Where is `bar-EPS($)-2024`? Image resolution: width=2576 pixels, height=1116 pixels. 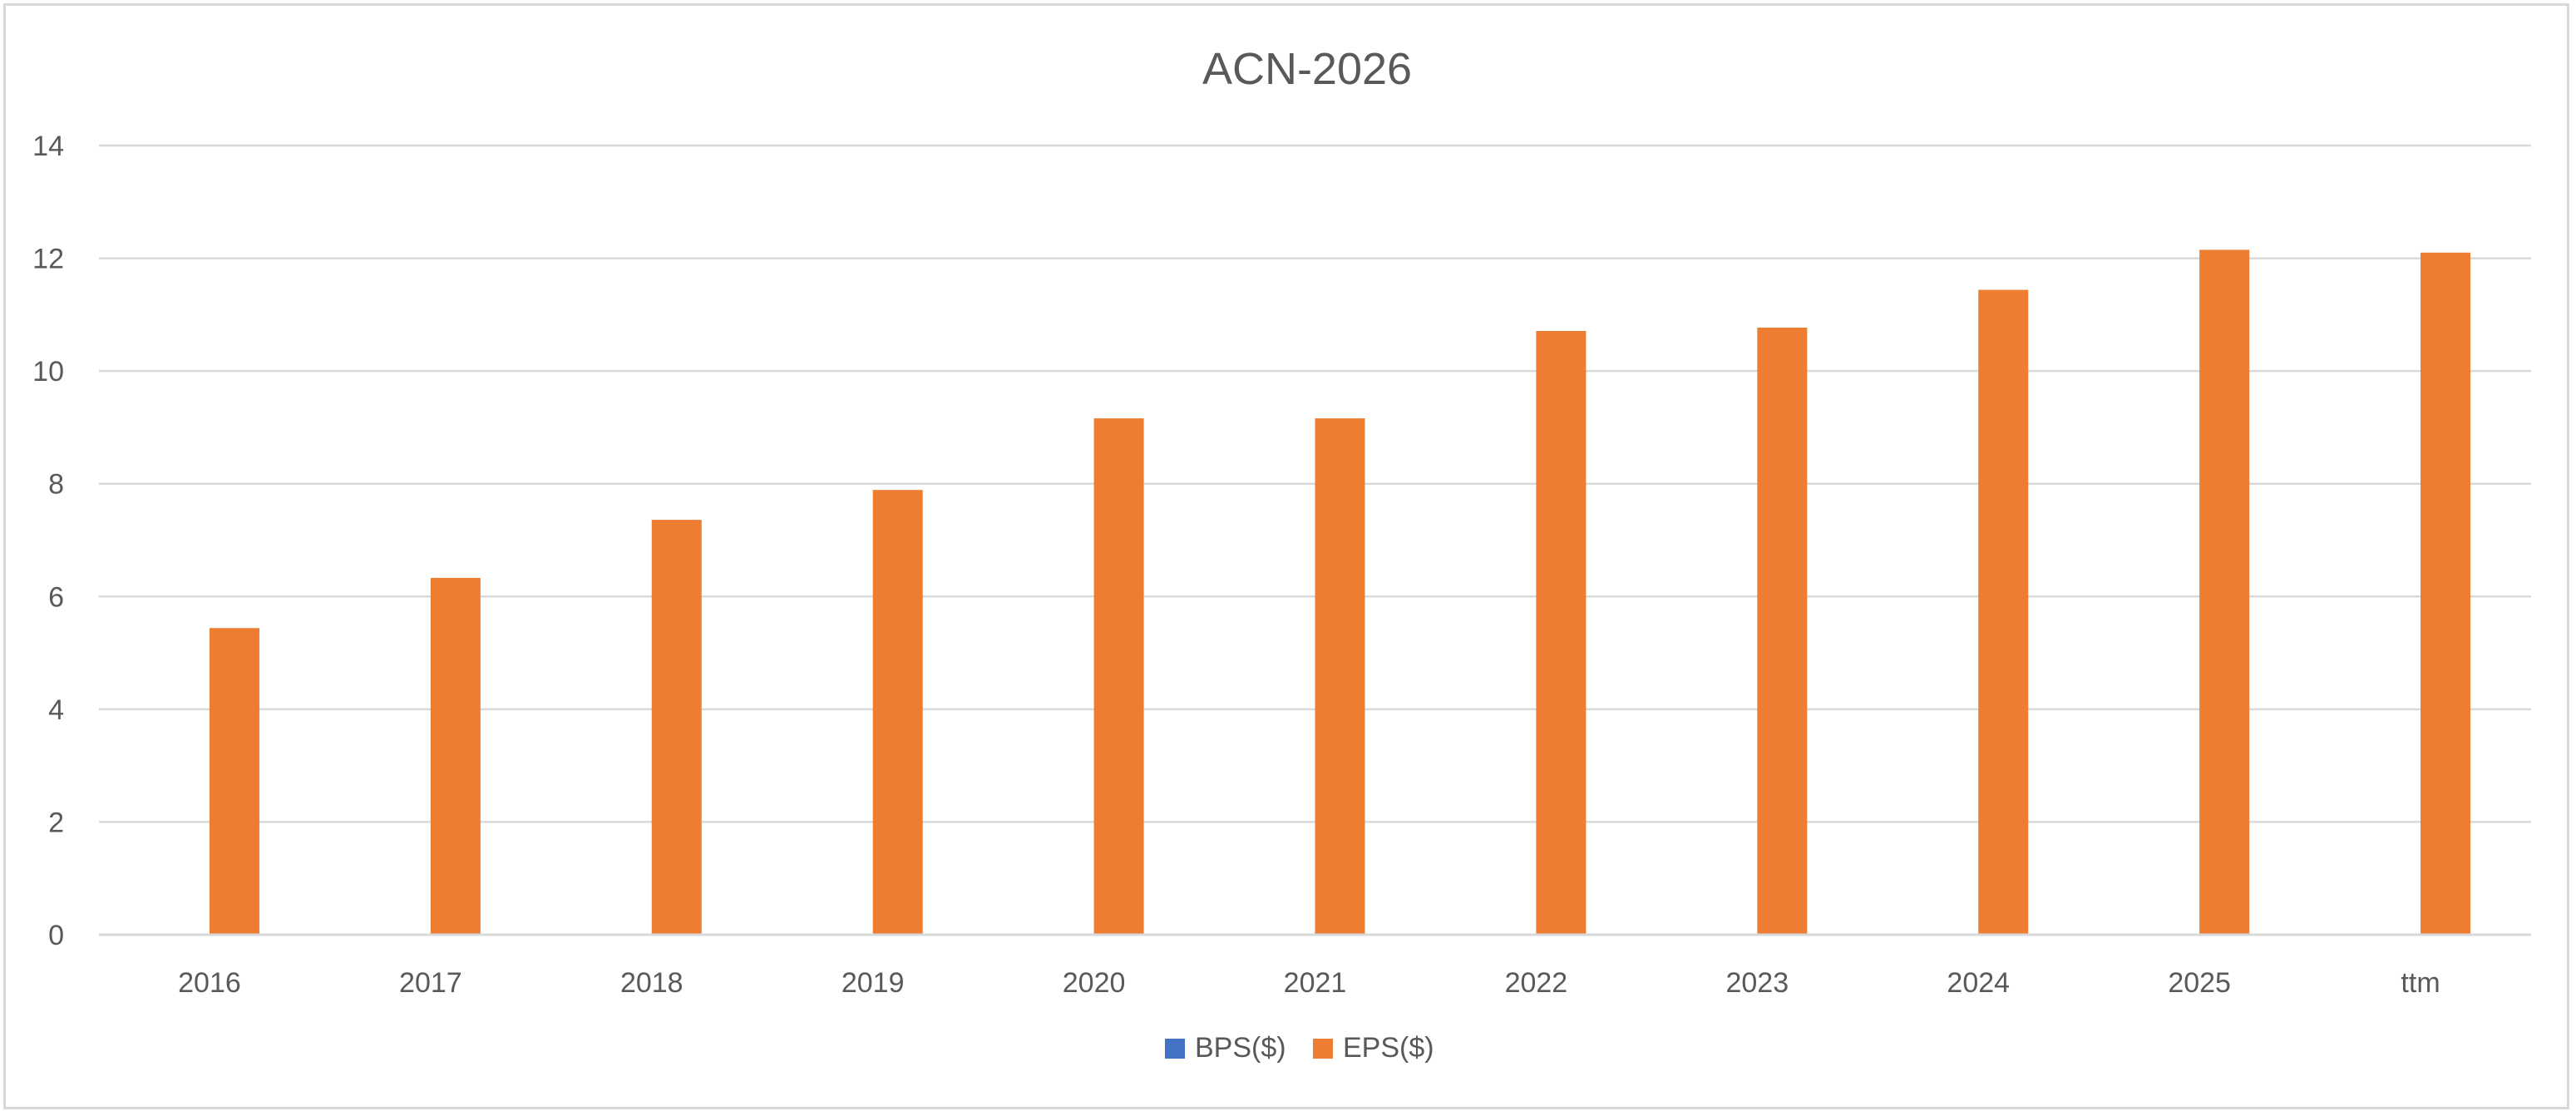 bar-EPS($)-2024 is located at coordinates (2004, 612).